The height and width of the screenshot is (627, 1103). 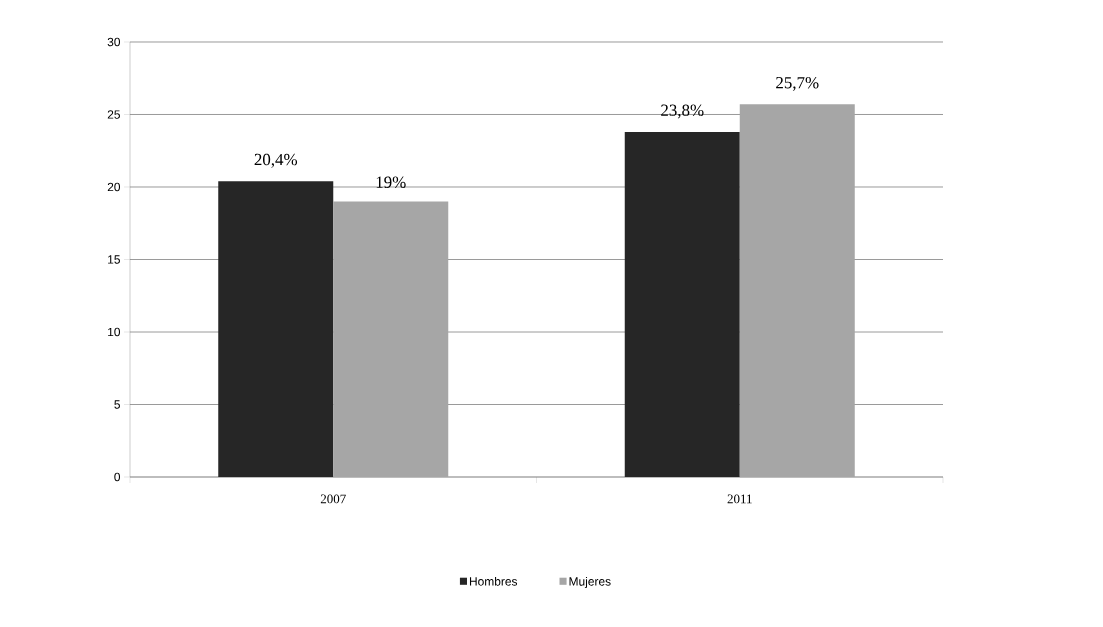 I want to click on y-tick-label: 25, so click(x=113, y=114).